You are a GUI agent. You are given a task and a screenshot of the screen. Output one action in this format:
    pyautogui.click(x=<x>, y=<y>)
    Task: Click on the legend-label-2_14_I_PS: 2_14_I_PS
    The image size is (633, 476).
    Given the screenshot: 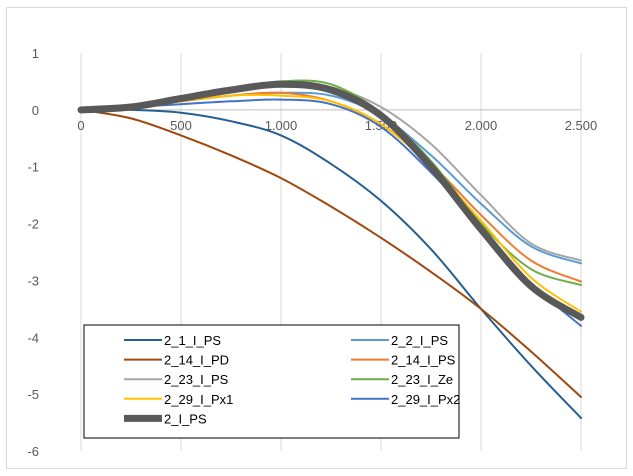 What is the action you would take?
    pyautogui.click(x=423, y=360)
    